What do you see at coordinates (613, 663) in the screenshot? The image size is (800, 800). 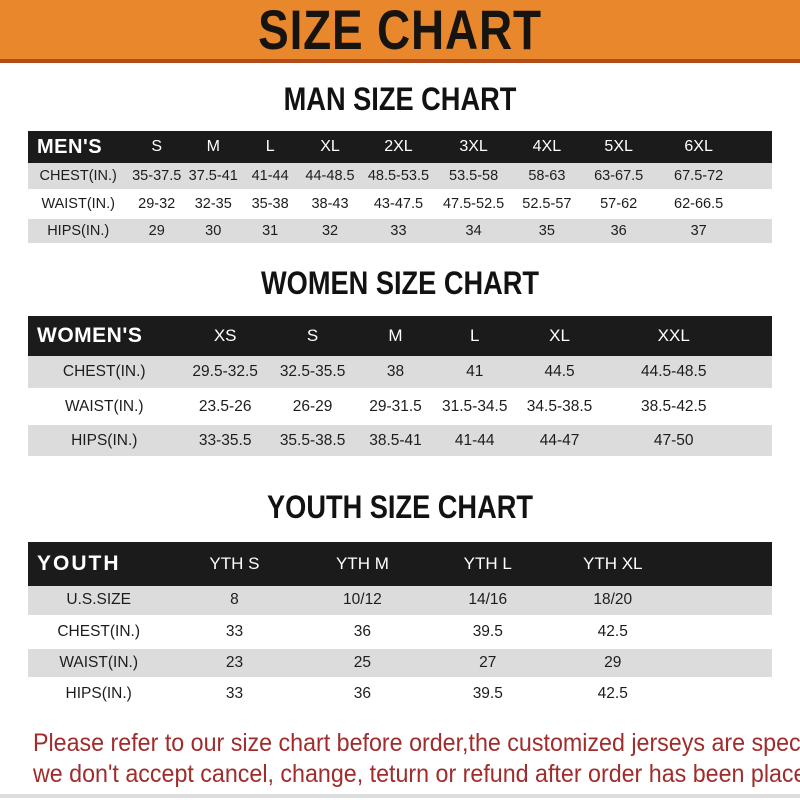 I see `size-cell: 29` at bounding box center [613, 663].